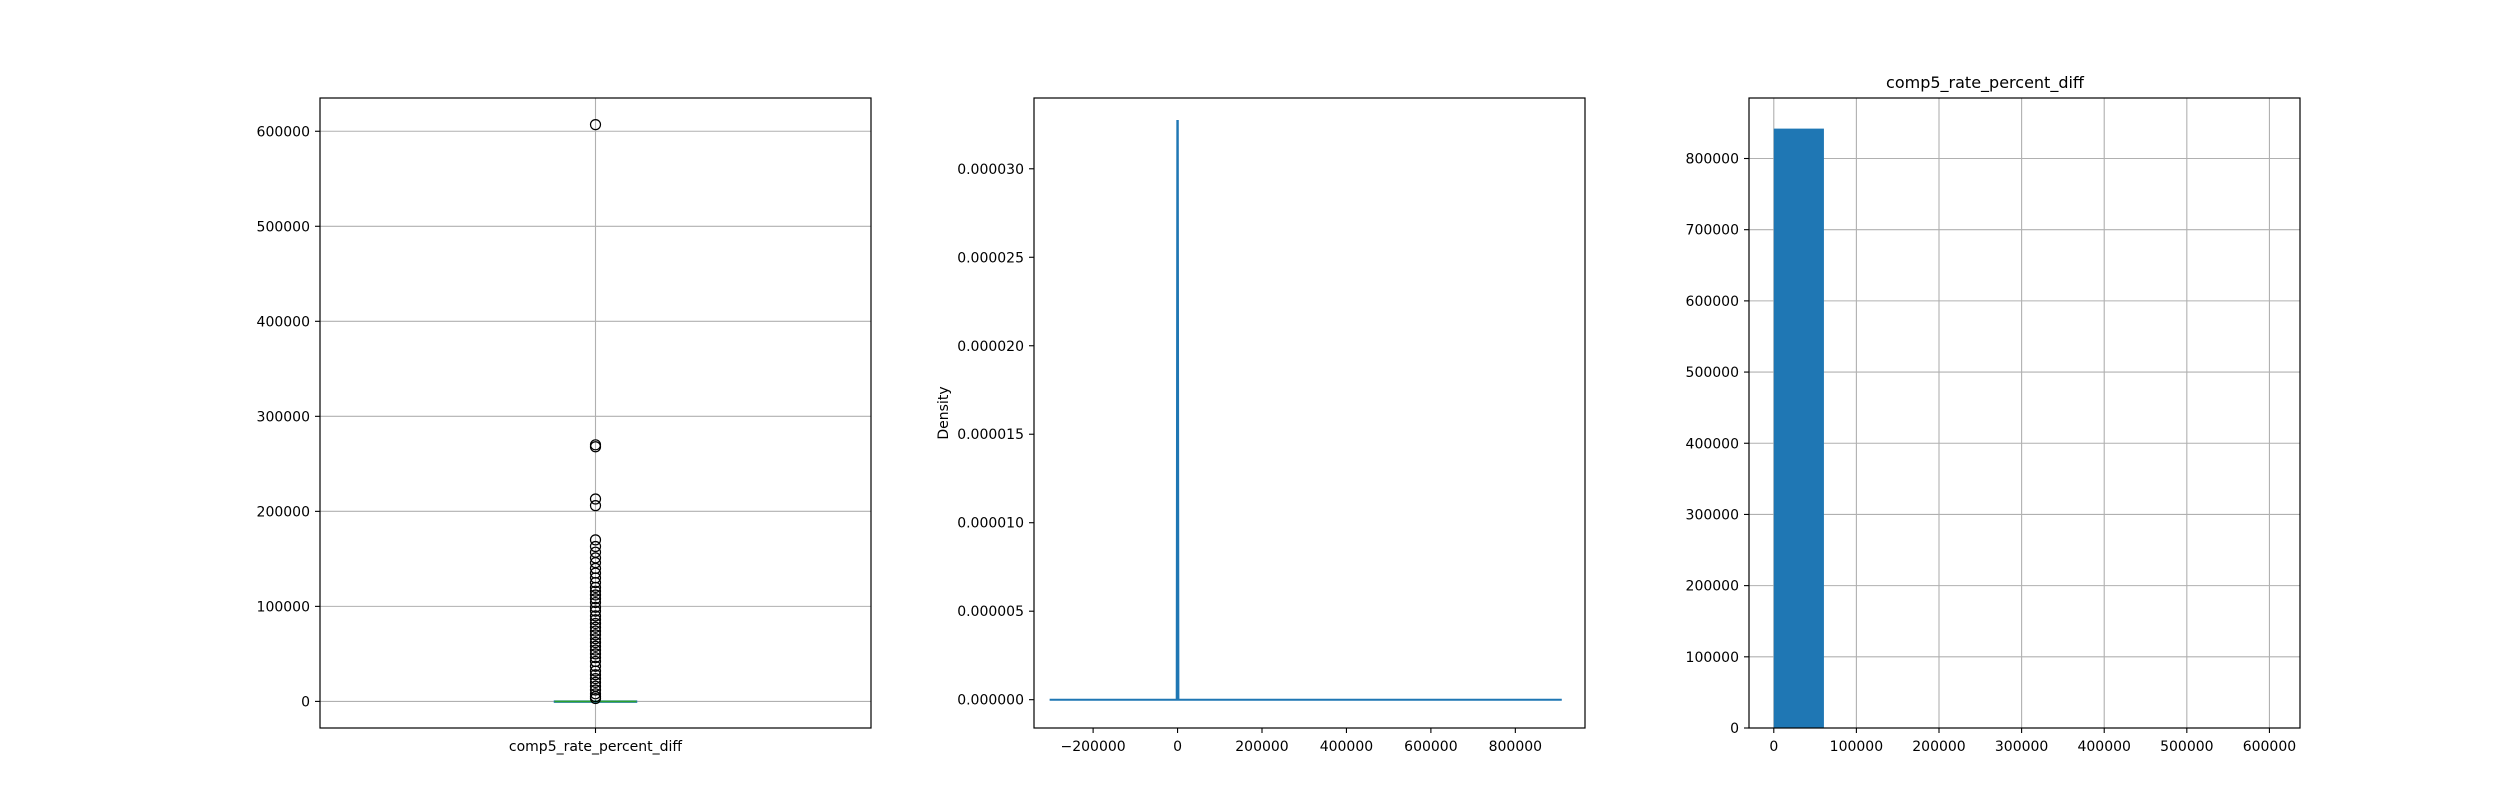 This screenshot has width=2500, height=800. What do you see at coordinates (990, 435) in the screenshot?
I see `y-tick-label: 0.000015` at bounding box center [990, 435].